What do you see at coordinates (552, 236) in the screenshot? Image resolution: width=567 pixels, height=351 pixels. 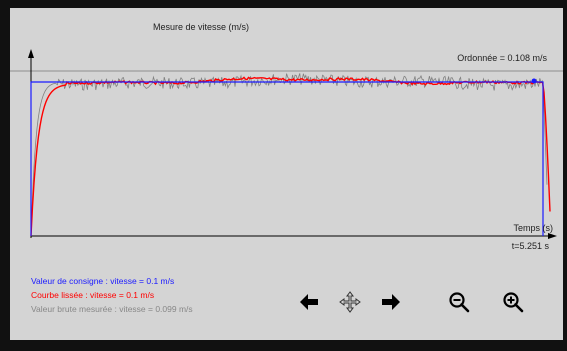 I see `x-axis-arrow` at bounding box center [552, 236].